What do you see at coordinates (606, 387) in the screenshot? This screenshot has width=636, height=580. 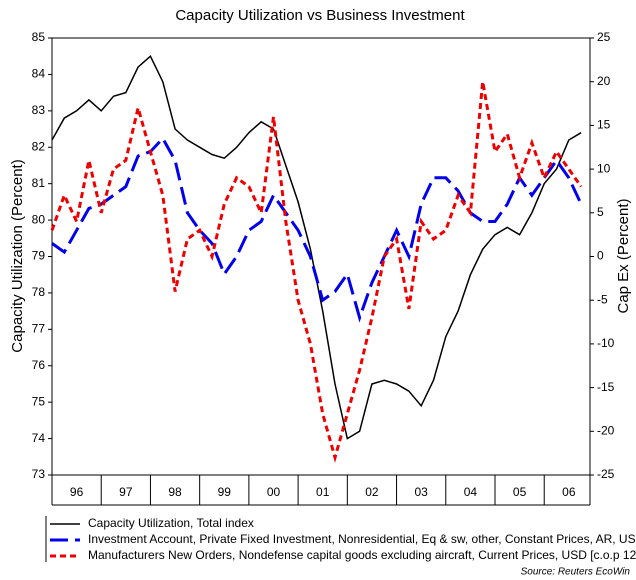 I see `y2-tick-label: -15` at bounding box center [606, 387].